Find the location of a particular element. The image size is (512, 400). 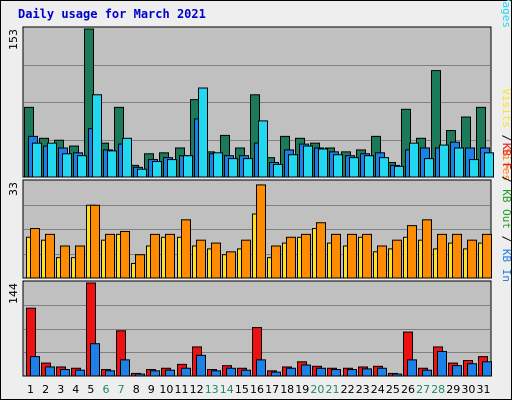

day-label: 29 is located at coordinates (453, 389).